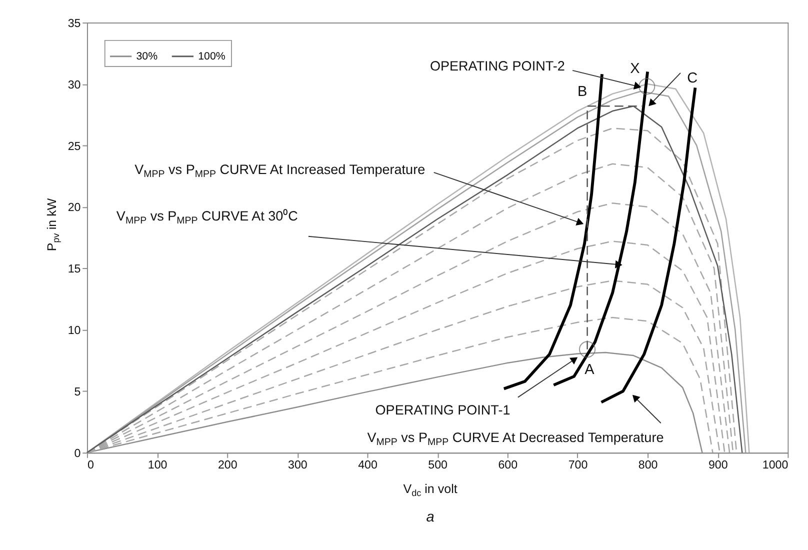  Describe the element at coordinates (90, 466) in the screenshot. I see `x-tick-label: 0` at that location.